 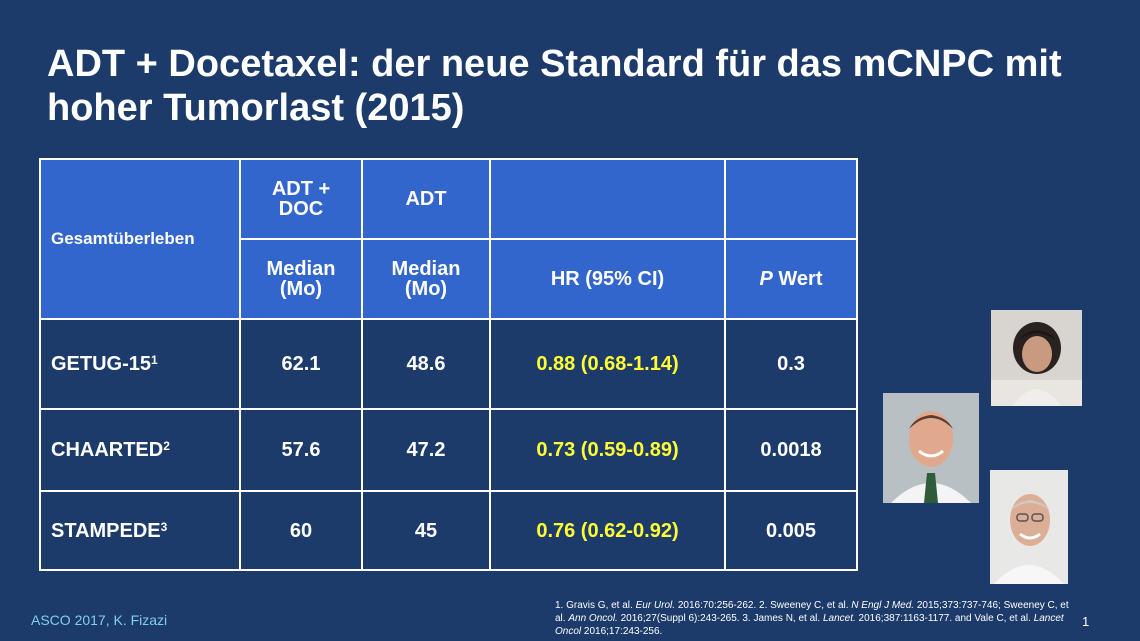 I want to click on hazard-ratio-cell: 0.88 (0.68-1.14), so click(x=607, y=364).